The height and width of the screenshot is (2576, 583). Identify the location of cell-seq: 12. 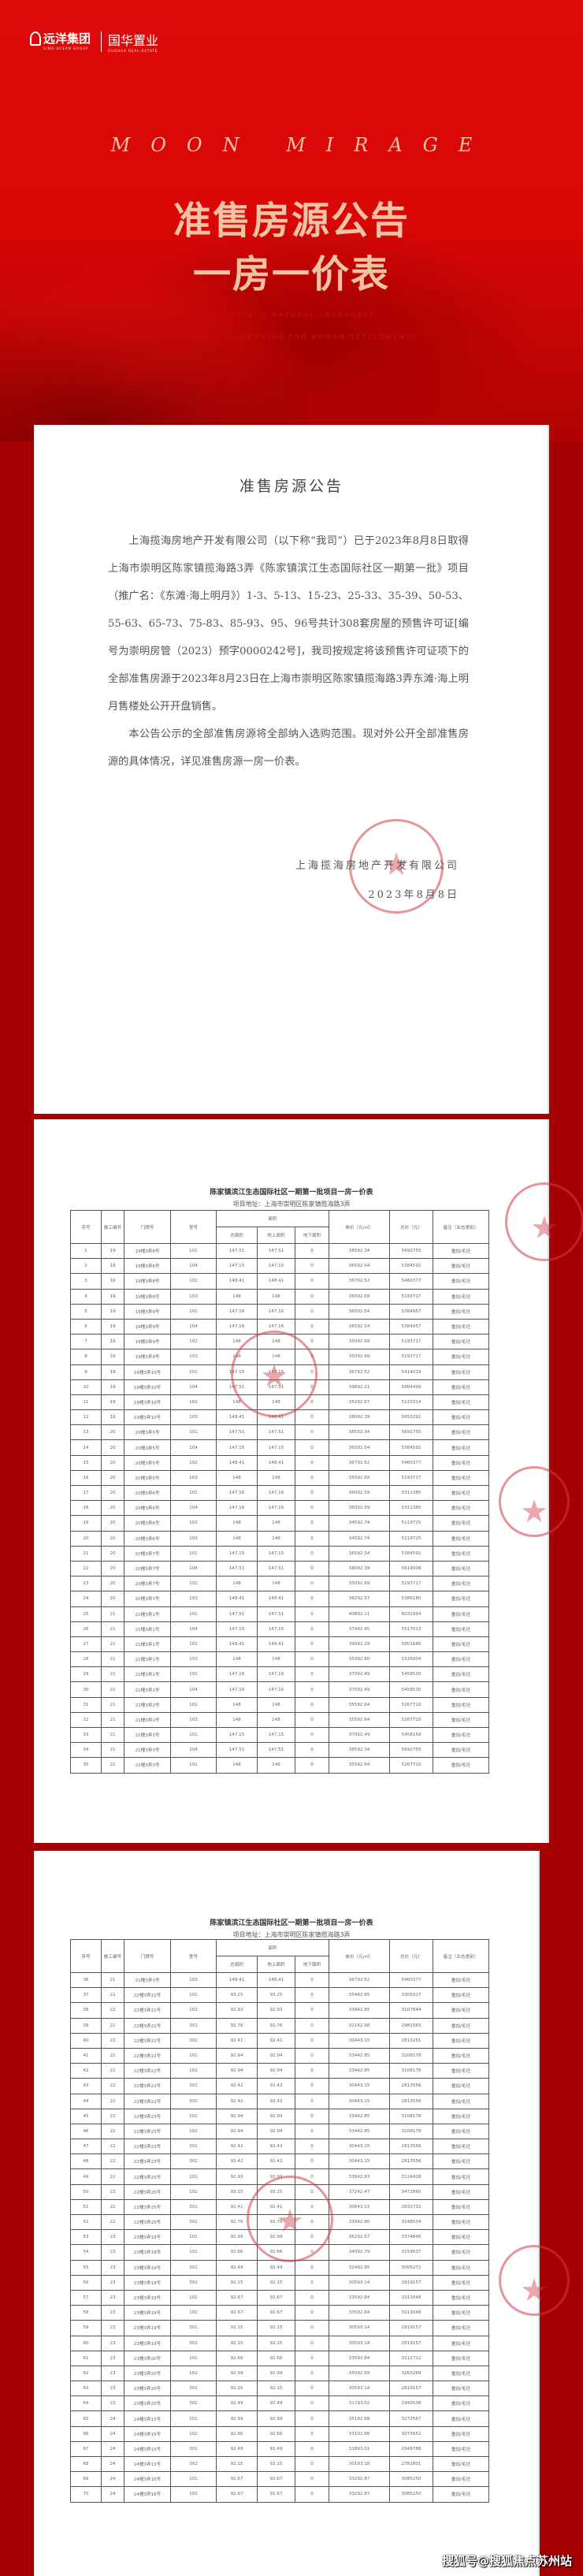
(86, 1417).